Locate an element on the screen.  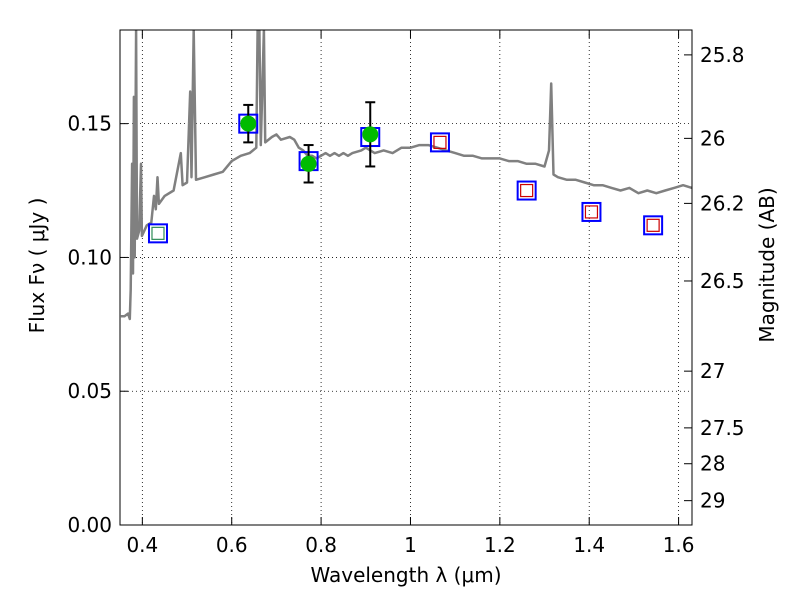
x-tick-label: 0.8 is located at coordinates (321, 545).